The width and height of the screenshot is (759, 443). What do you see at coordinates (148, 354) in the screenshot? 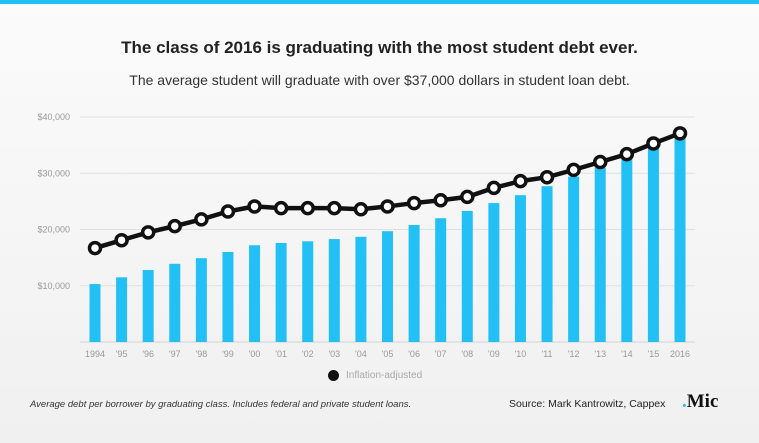
I see `x-tick-label: '96` at bounding box center [148, 354].